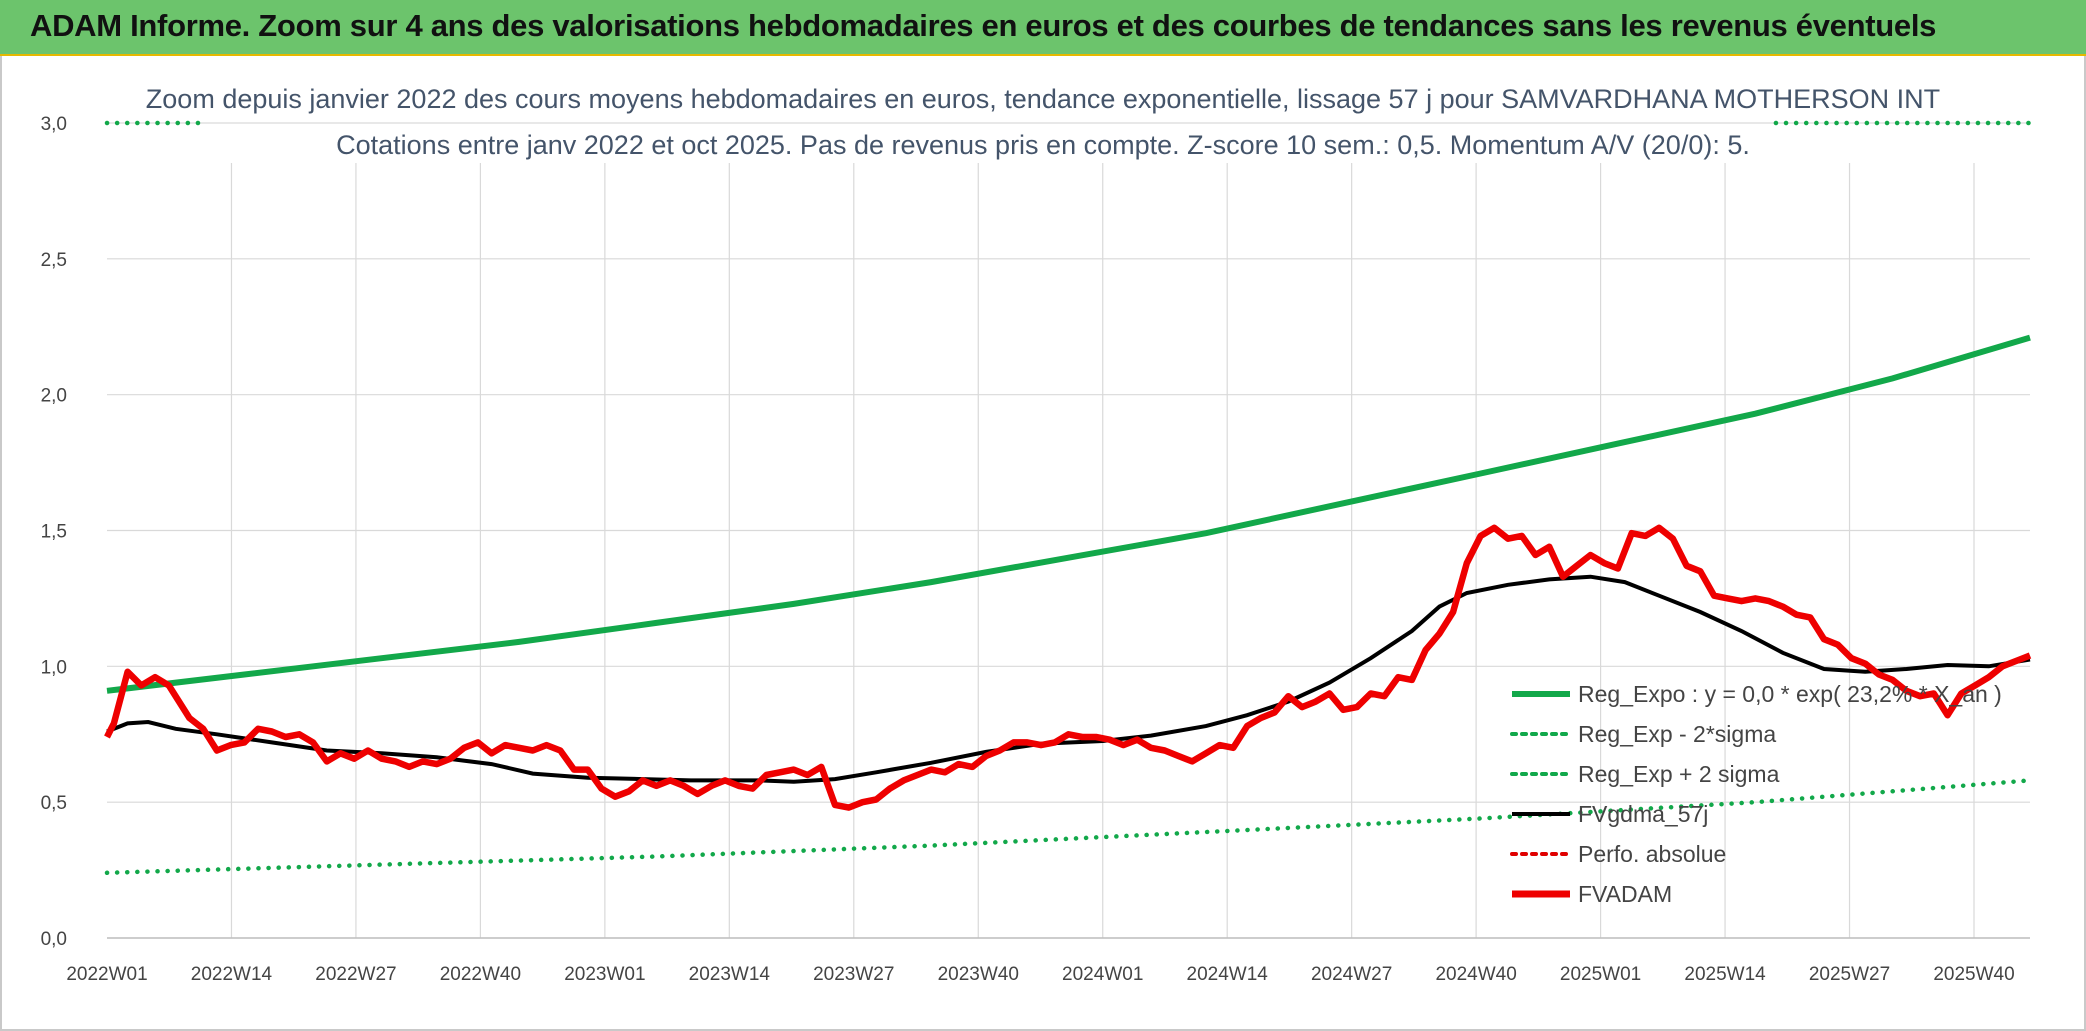 This screenshot has width=2086, height=1031. I want to click on x-tick-label: 2025W01, so click(1600, 974).